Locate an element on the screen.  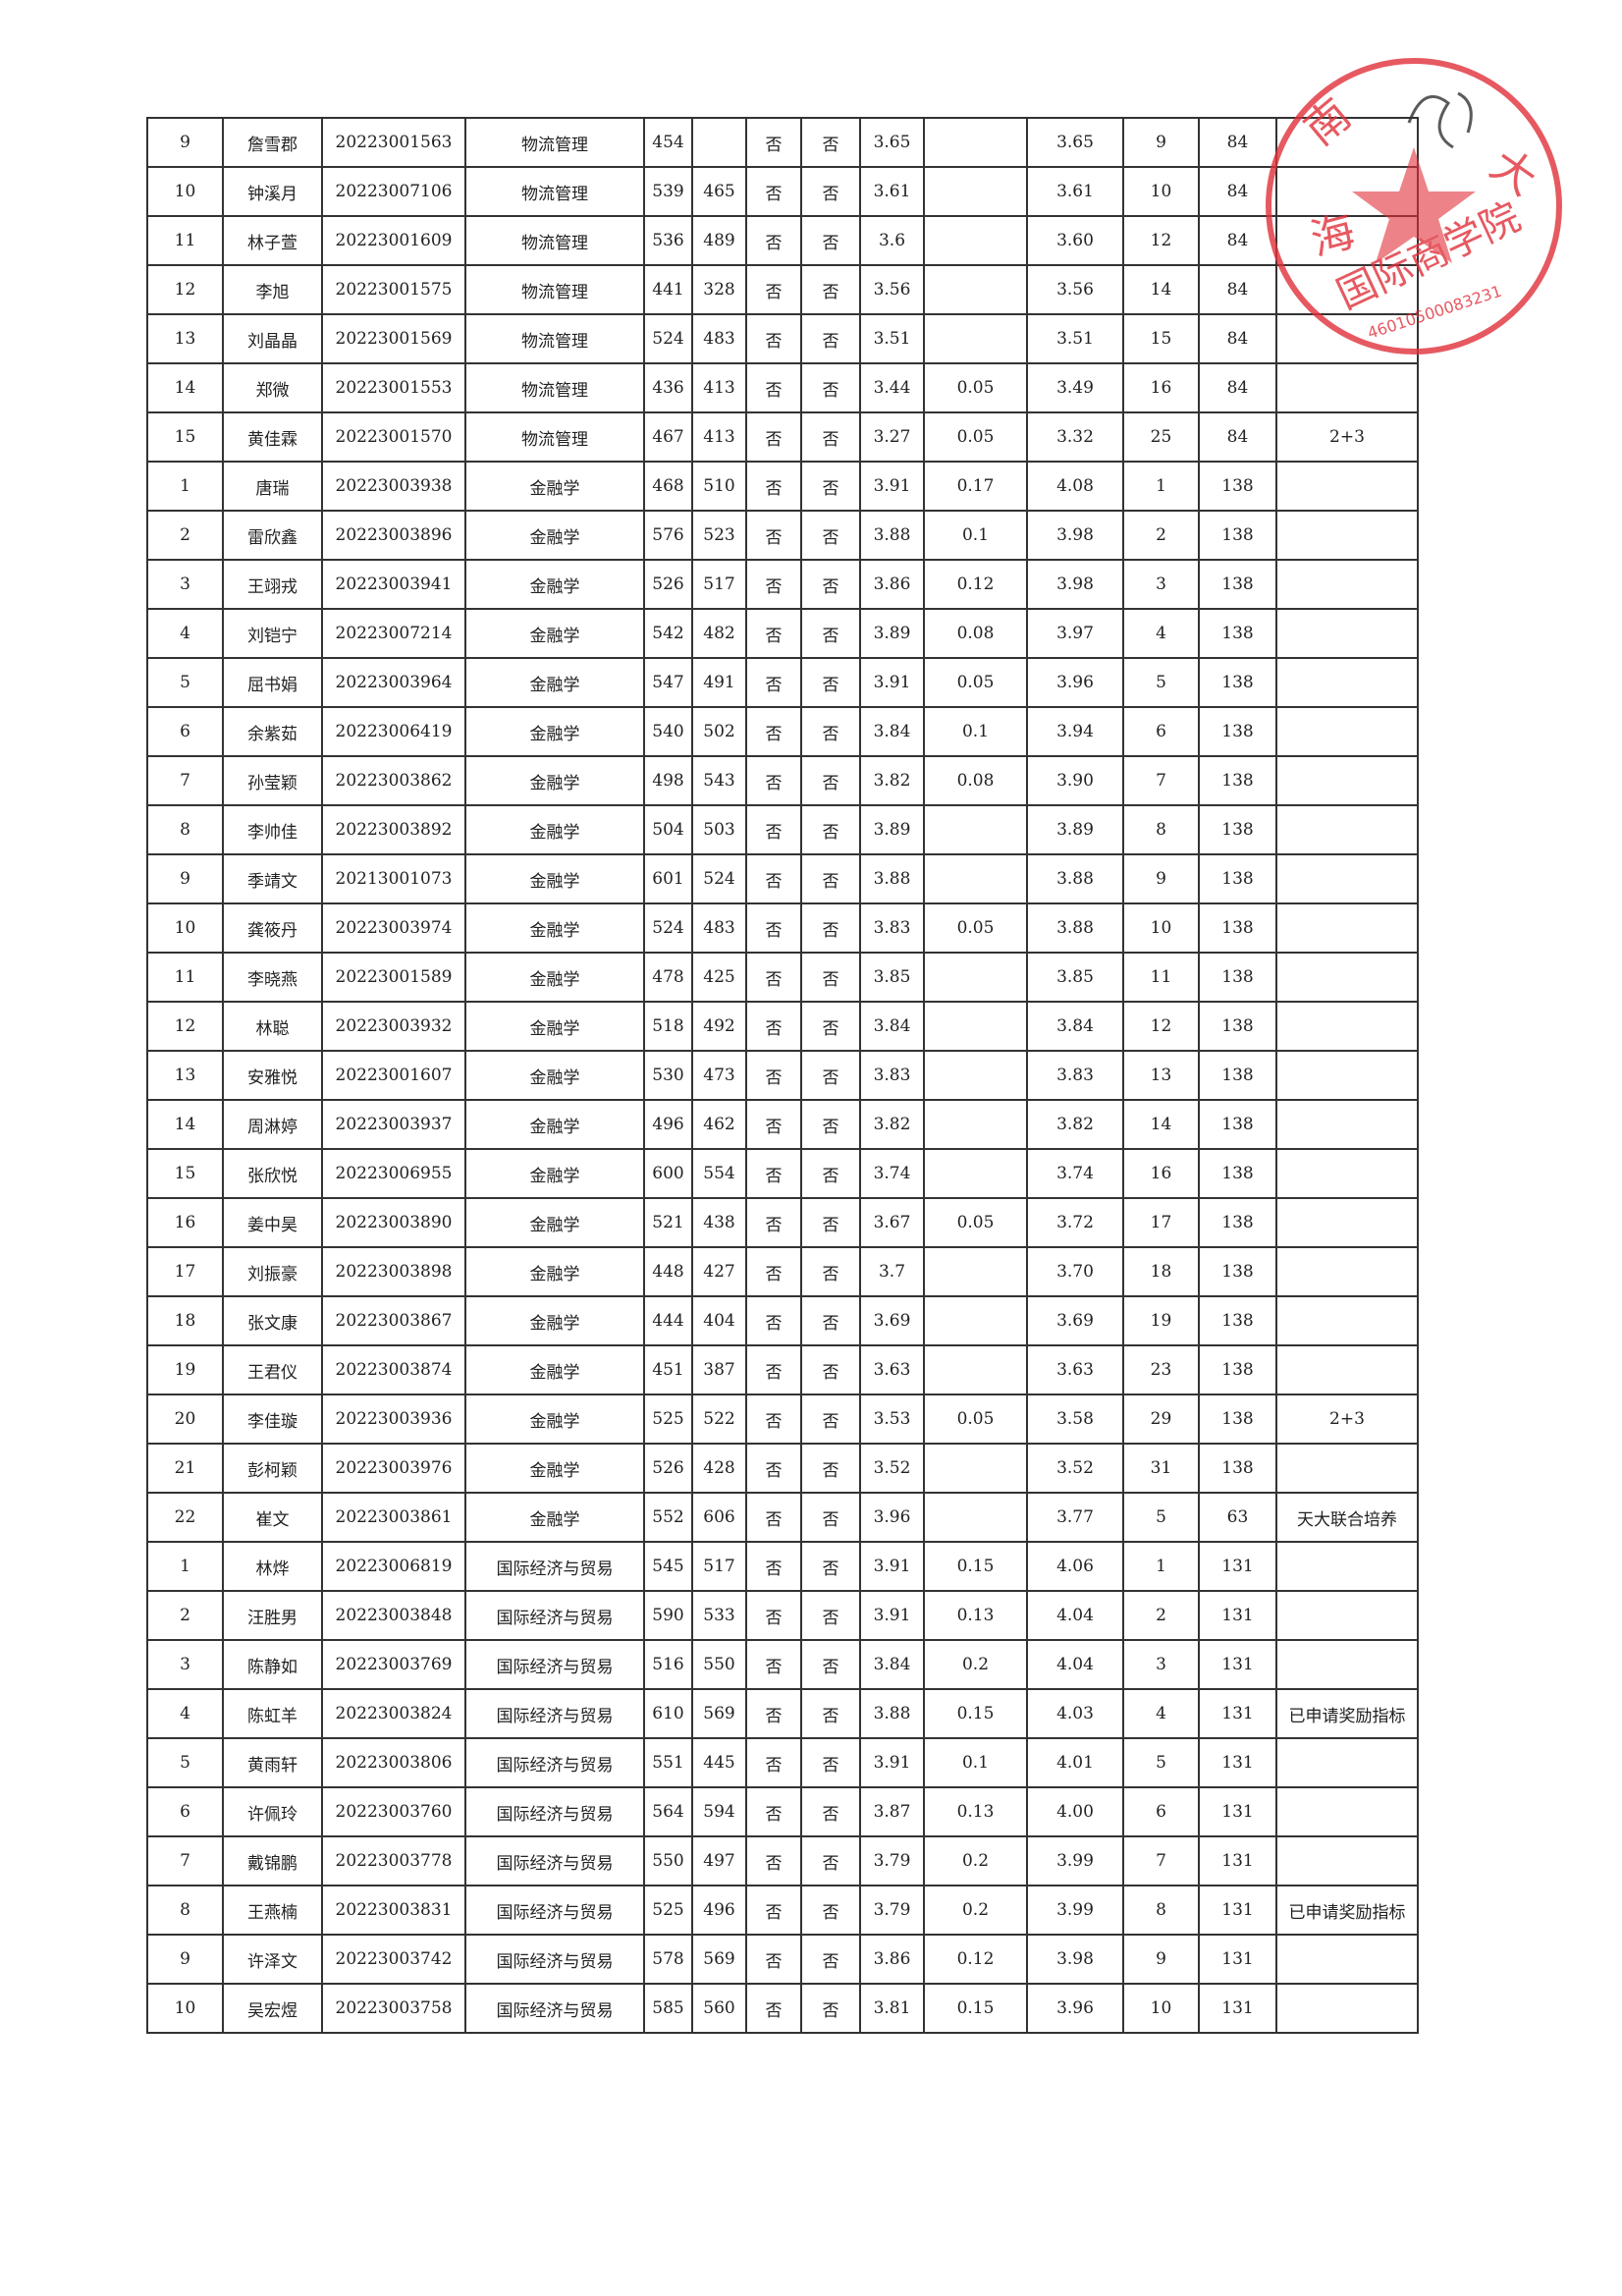
cell-student-id: 20223003758 is located at coordinates (393, 2008).